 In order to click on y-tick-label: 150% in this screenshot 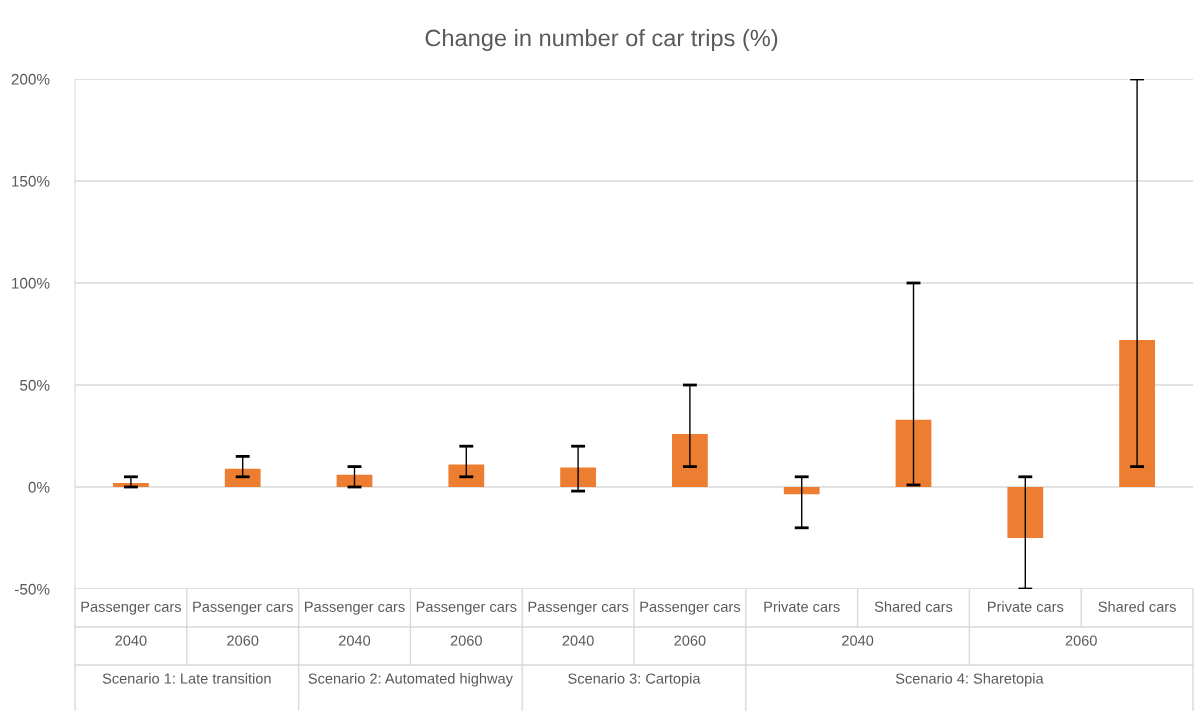, I will do `click(31, 181)`.